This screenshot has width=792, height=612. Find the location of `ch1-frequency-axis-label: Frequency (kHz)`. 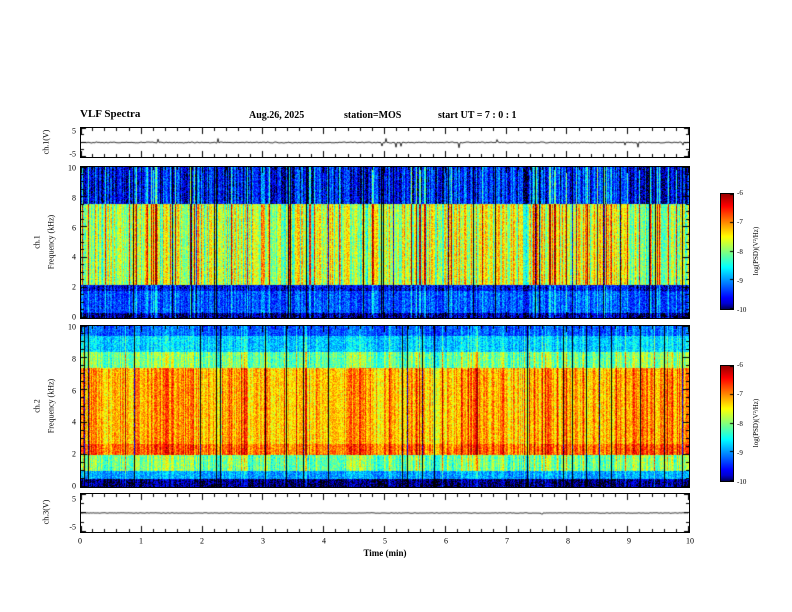

ch1-frequency-axis-label: Frequency (kHz) is located at coordinates (51, 242).